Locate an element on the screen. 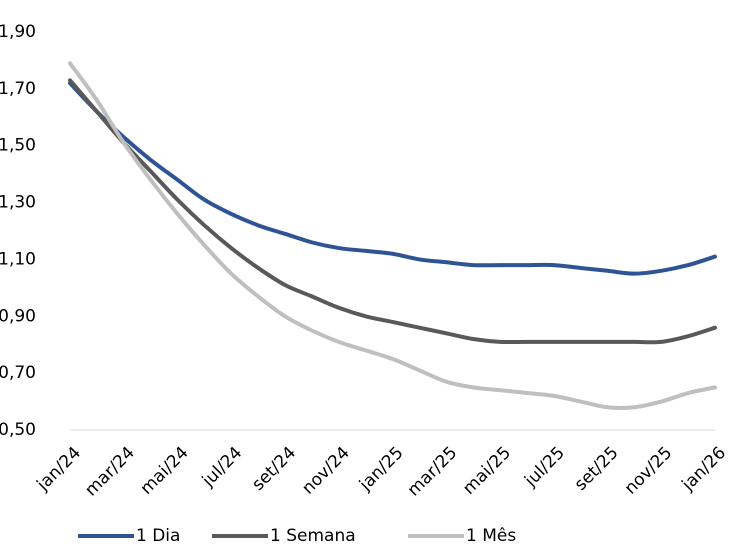 This screenshot has height=552, width=734. x-tick-label: nov/25 is located at coordinates (649, 471).